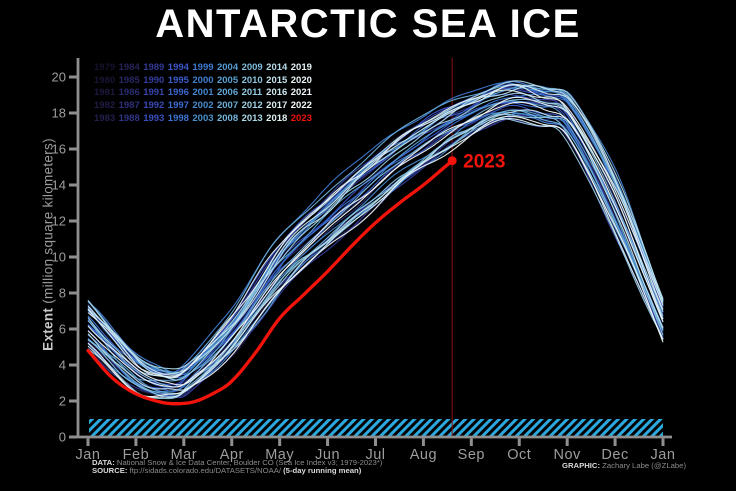 The width and height of the screenshot is (736, 491). Describe the element at coordinates (205, 471) in the screenshot. I see `footer-source-text: ftp://sidads.colorado.edu/DATASETS/NOAA/` at that location.